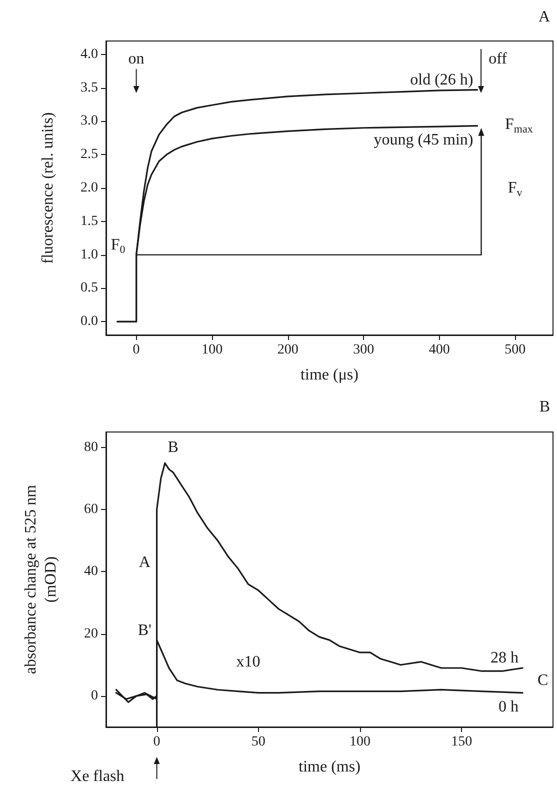 The width and height of the screenshot is (557, 792). I want to click on x-tick-label: 500, so click(515, 350).